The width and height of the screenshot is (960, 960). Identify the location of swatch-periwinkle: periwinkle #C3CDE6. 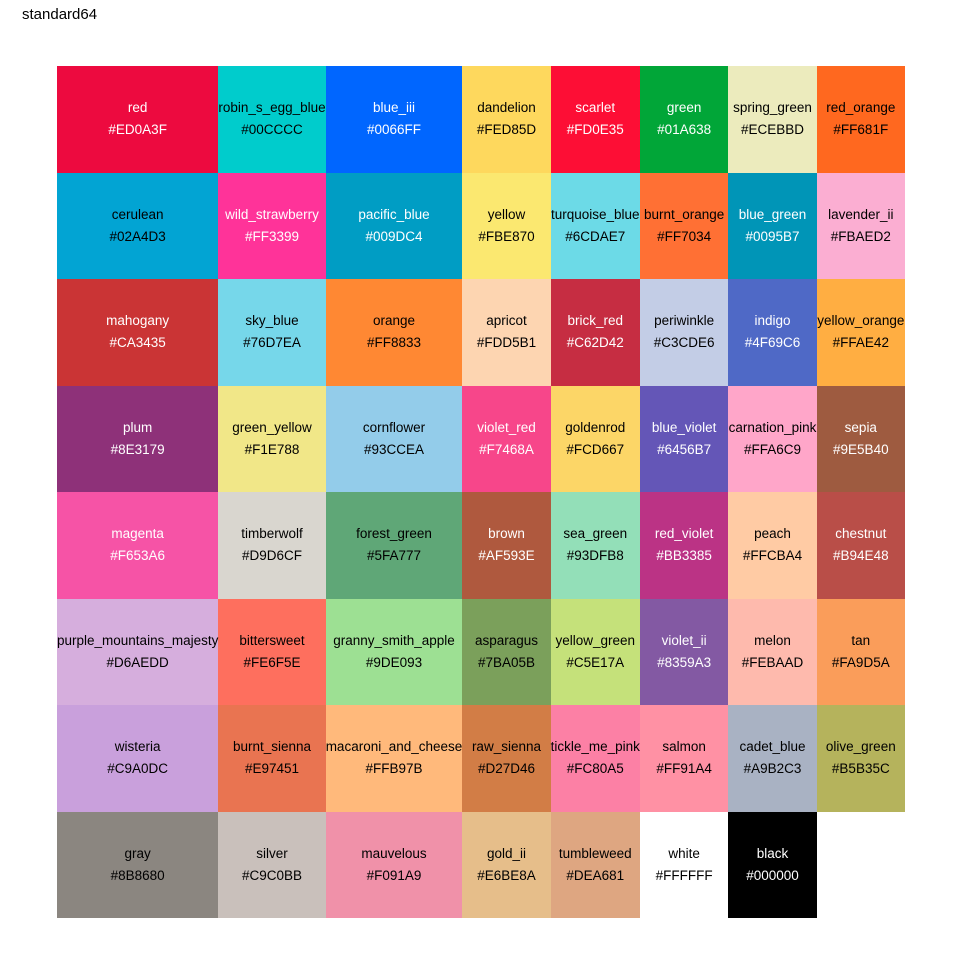
(684, 332).